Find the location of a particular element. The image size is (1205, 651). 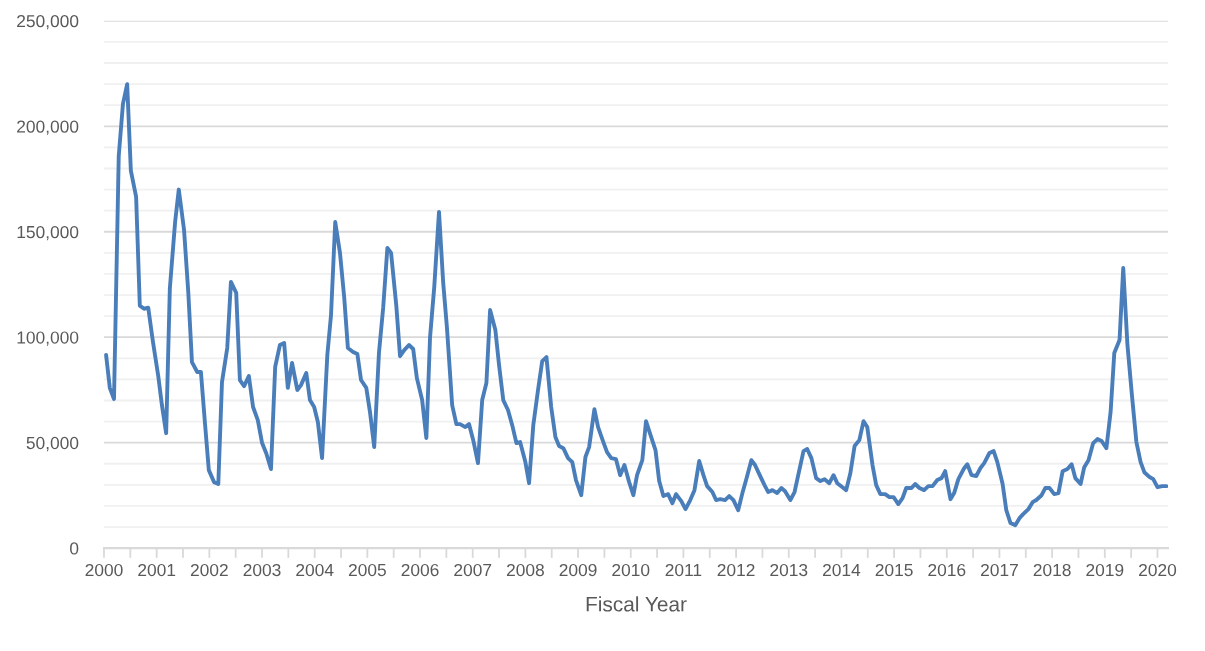

x-tick-label: 2010 is located at coordinates (631, 570).